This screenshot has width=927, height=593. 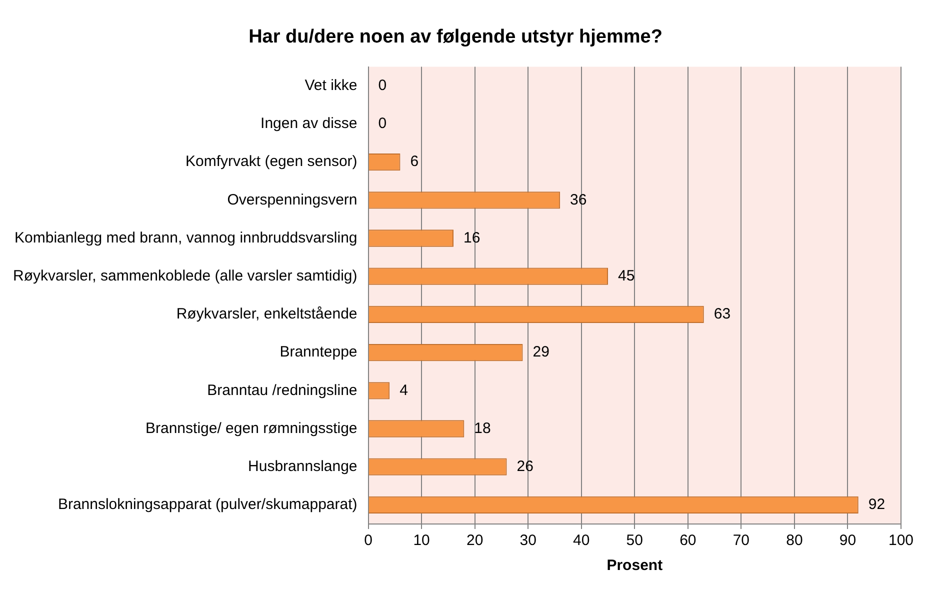 What do you see at coordinates (185, 275) in the screenshot?
I see `y-tick-label: Røykvarsler, sammenkoblede (alle varsler samtidig)` at bounding box center [185, 275].